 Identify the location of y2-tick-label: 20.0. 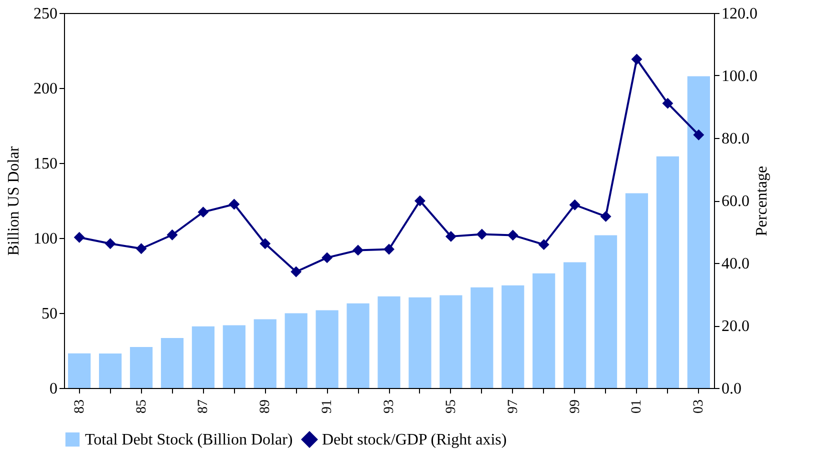
(736, 326).